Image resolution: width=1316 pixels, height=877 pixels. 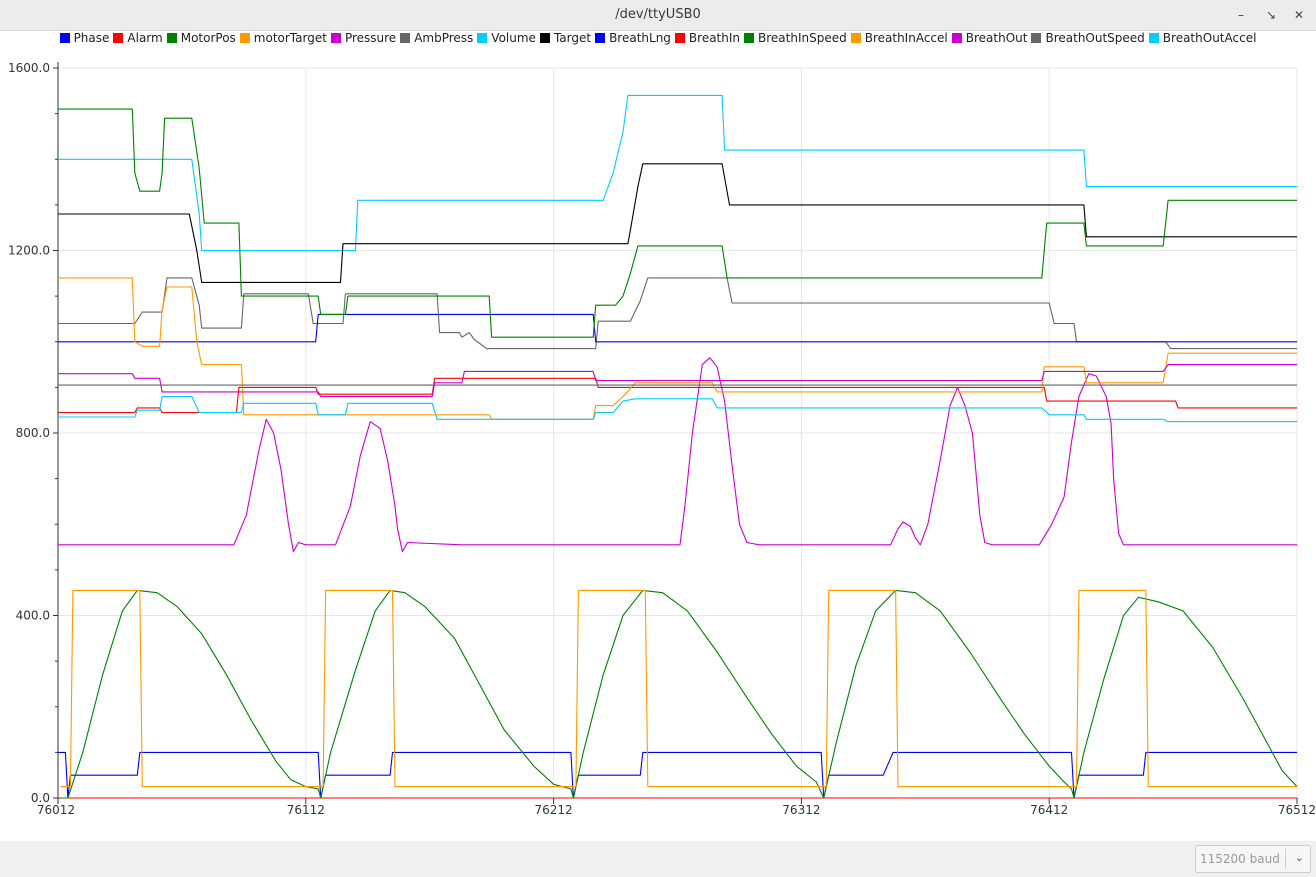 I want to click on legend-item: Volume, so click(x=506, y=38).